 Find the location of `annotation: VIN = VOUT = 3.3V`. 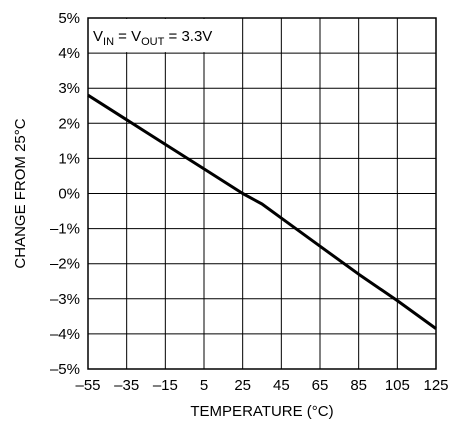

annotation: VIN = VOUT = 3.3V is located at coordinates (152, 38).